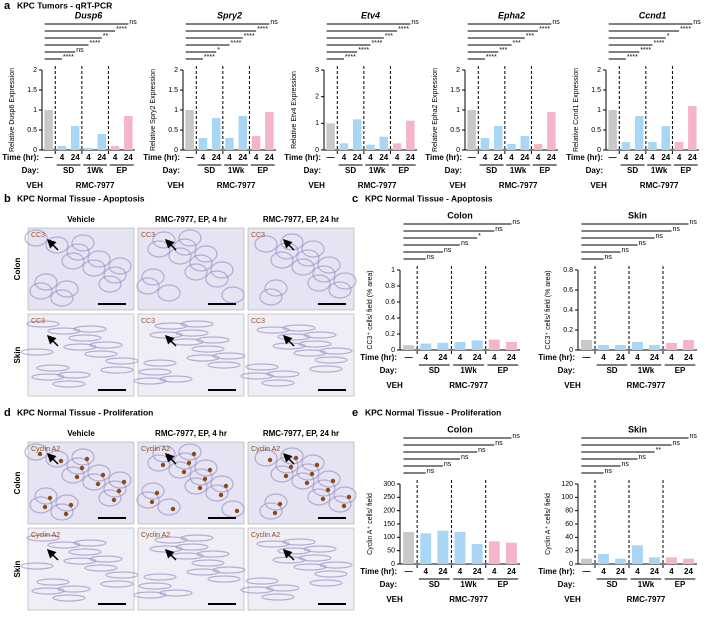  Describe the element at coordinates (176, 70) in the screenshot. I see `y-tick-label: 2` at that location.